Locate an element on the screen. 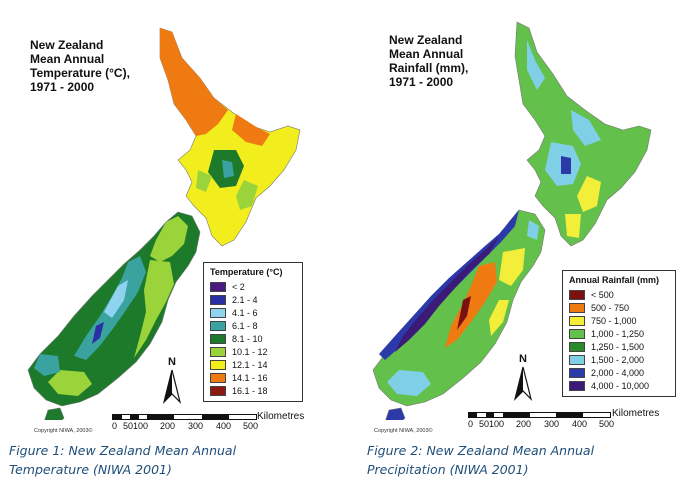 Image resolution: width=678 pixels, height=483 pixels. legend-item: < 2 is located at coordinates (253, 286).